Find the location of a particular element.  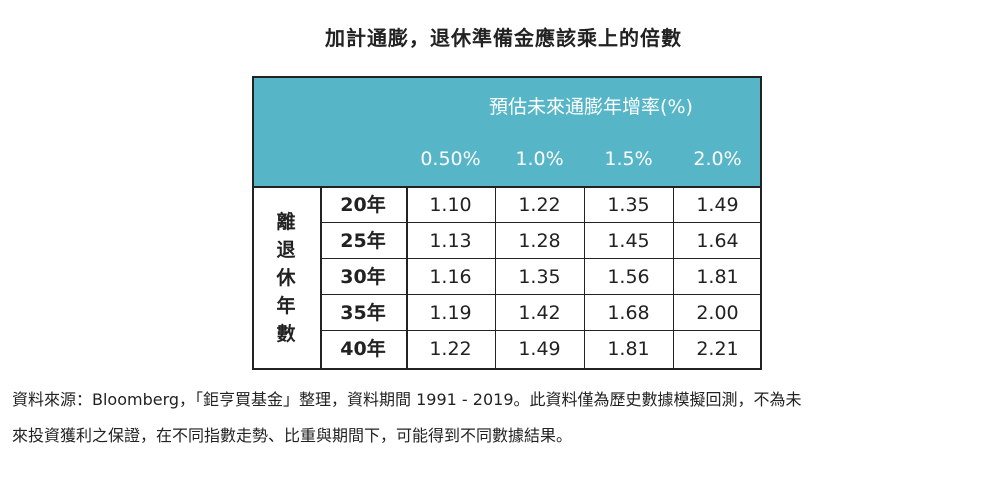

table-border-top is located at coordinates (507, 77).